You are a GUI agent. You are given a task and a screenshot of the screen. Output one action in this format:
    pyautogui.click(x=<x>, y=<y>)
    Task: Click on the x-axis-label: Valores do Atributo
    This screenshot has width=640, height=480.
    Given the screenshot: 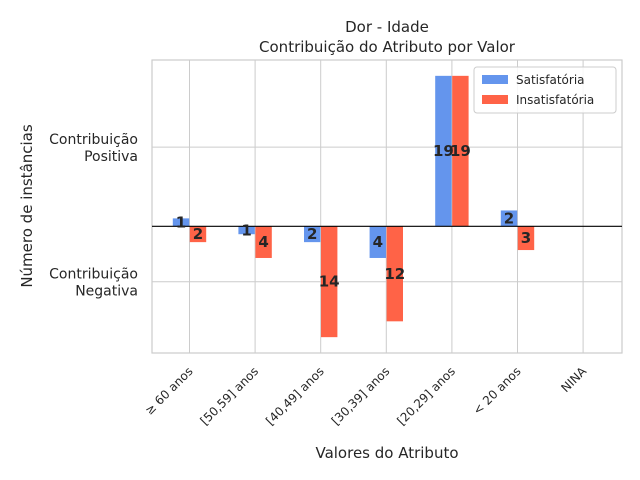 What is the action you would take?
    pyautogui.click(x=386, y=453)
    